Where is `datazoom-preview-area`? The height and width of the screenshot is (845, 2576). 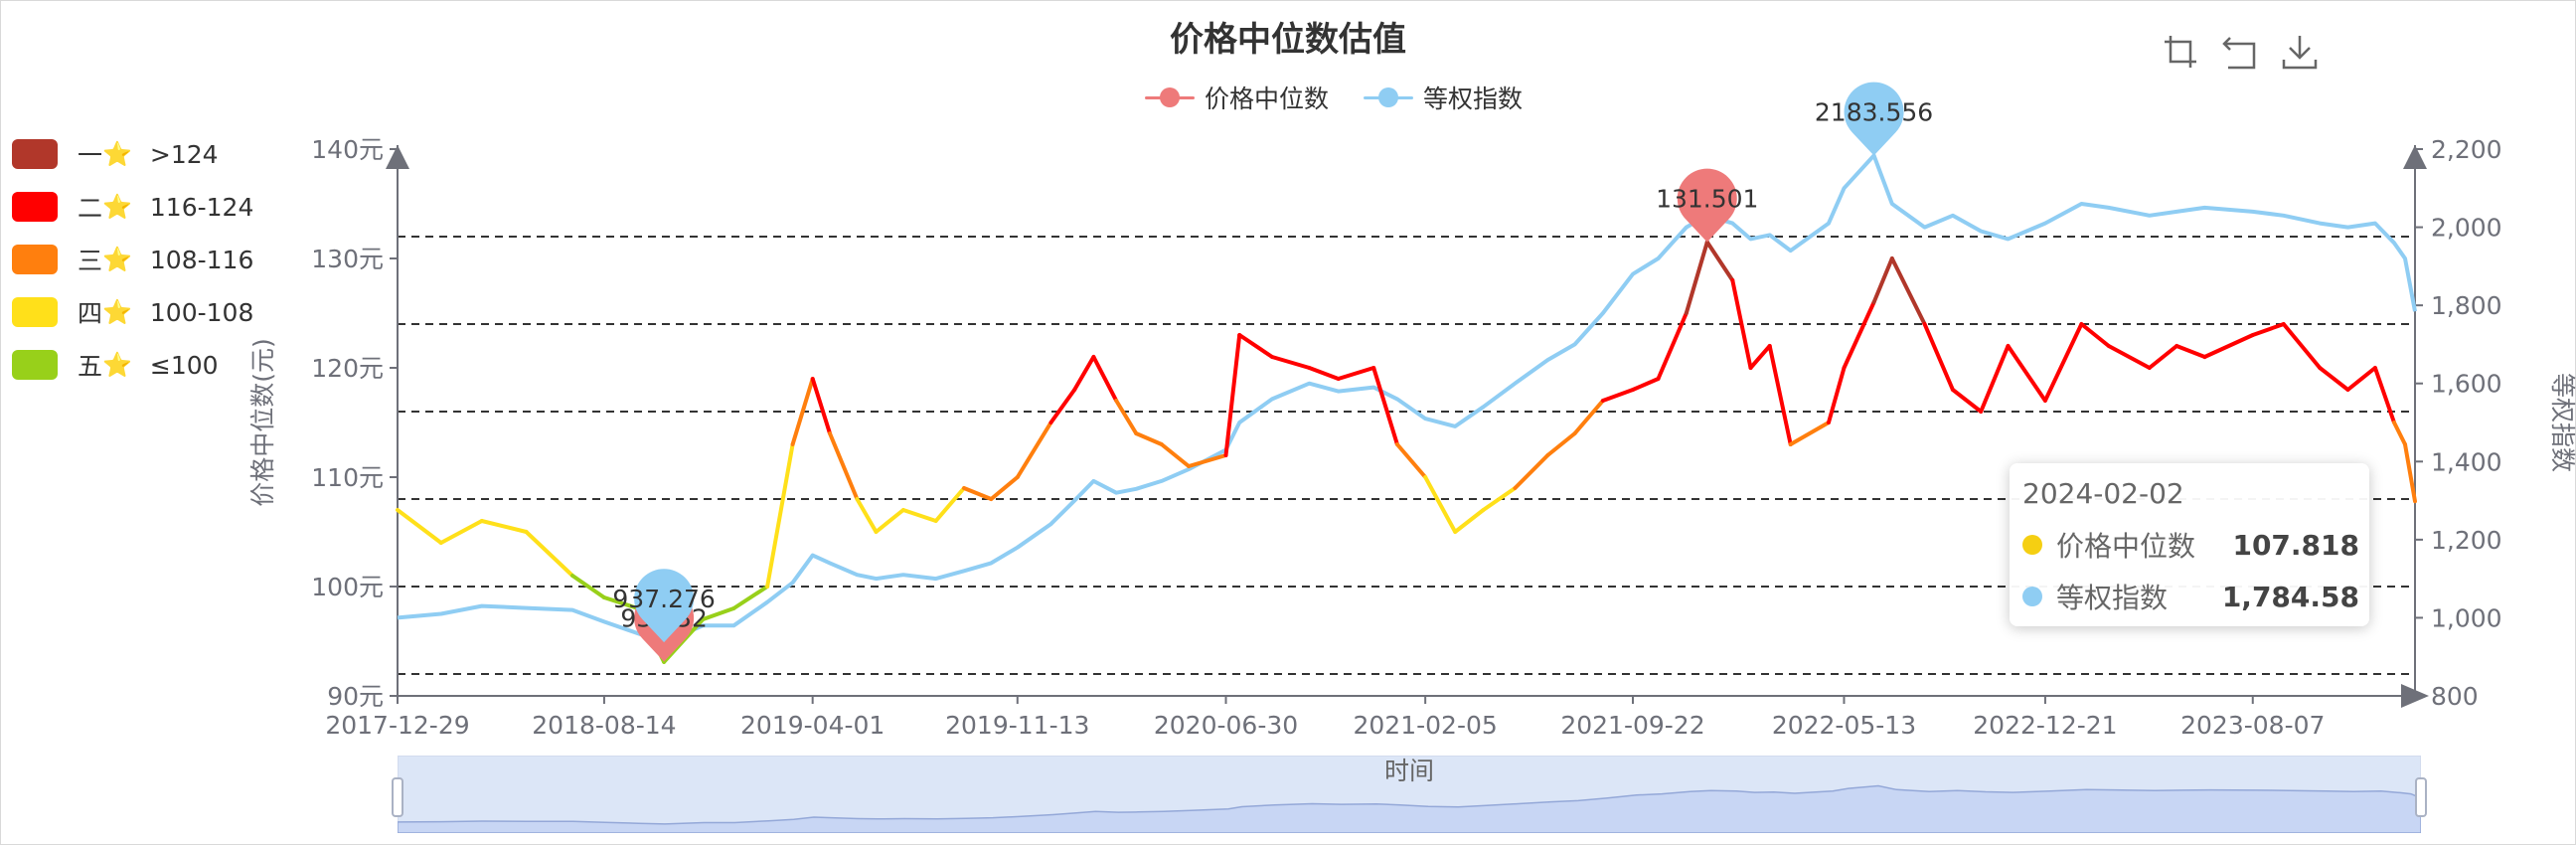 datazoom-preview-area is located at coordinates (1409, 808).